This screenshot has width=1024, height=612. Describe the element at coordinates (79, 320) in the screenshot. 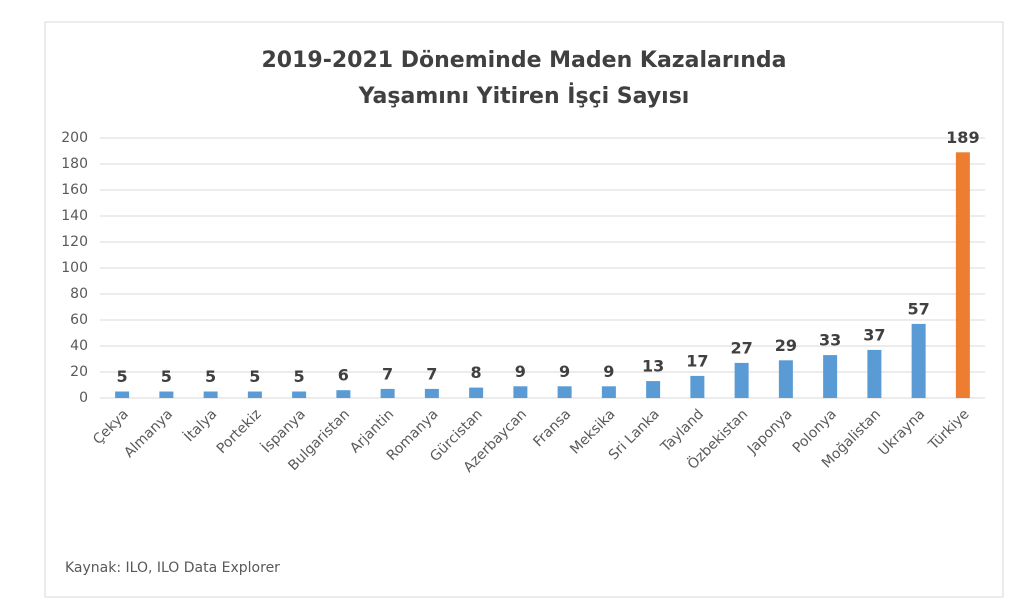

I see `y-tick-label: 60` at that location.